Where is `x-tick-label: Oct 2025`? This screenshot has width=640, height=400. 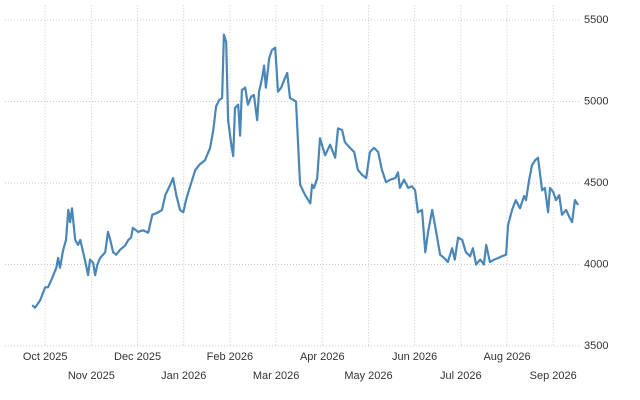 x-tick-label: Oct 2025 is located at coordinates (45, 357).